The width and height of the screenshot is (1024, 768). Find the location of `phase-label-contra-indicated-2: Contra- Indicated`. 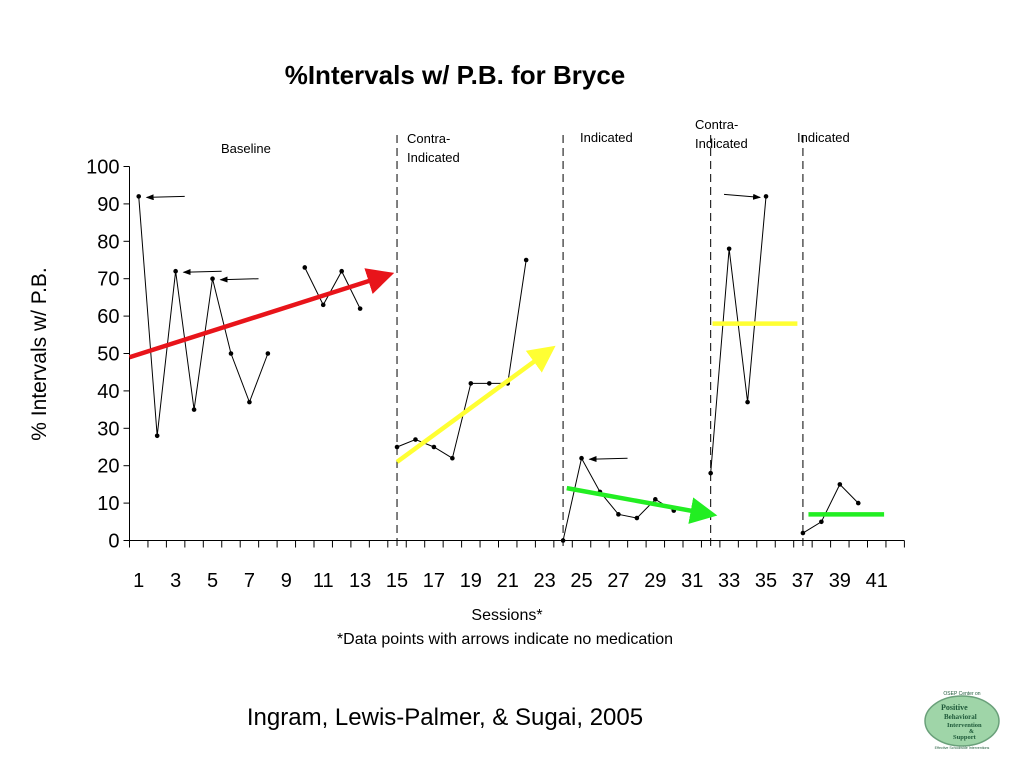

phase-label-contra-indicated-2: Contra- Indicated is located at coordinates (721, 134).